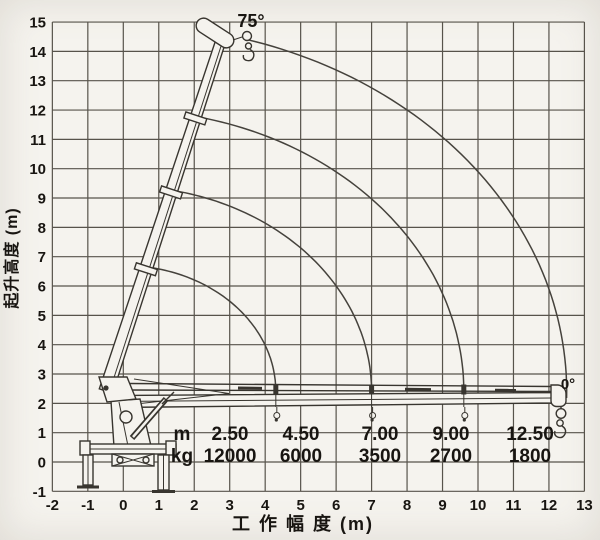 This screenshot has width=600, height=540. What do you see at coordinates (123, 505) in the screenshot?
I see `x-tick-label: 0` at bounding box center [123, 505].